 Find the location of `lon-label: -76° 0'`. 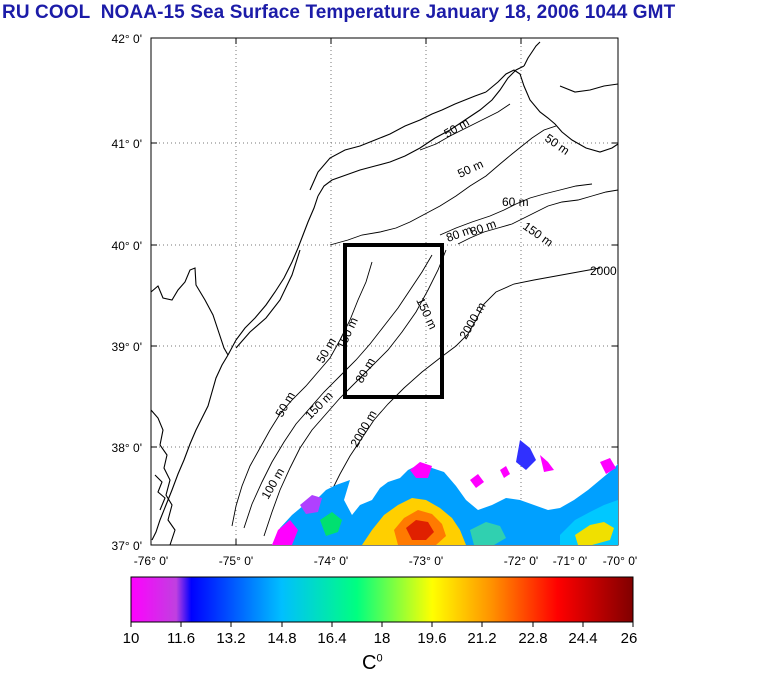

lon-label: -76° 0' is located at coordinates (151, 561).